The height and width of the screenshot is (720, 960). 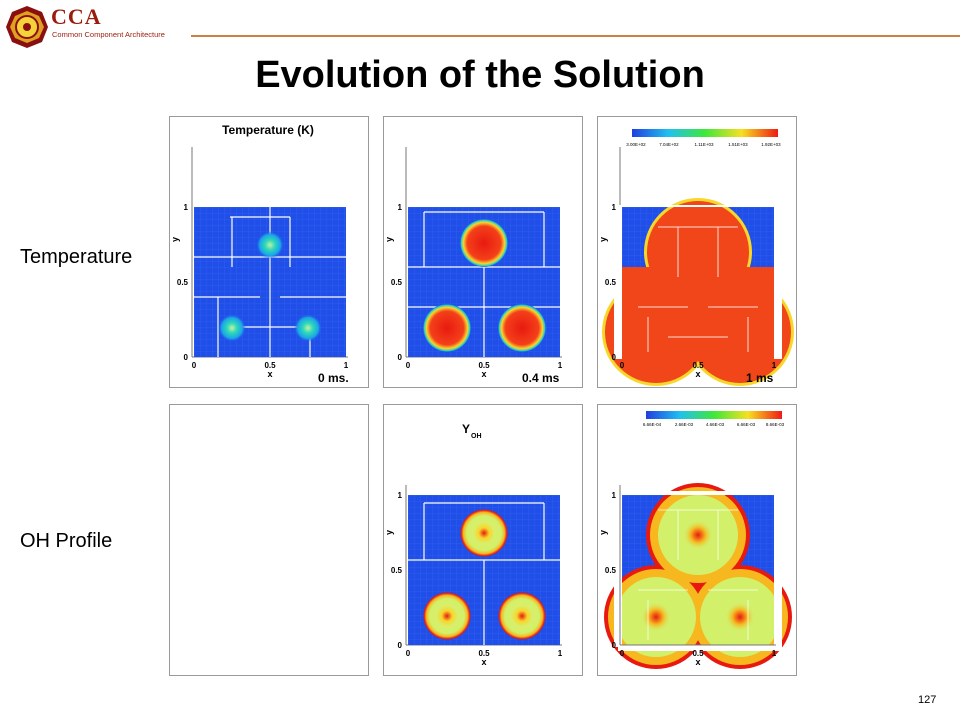 I want to click on plot-oh-mid: Y OH 1 0.5 0 y 0 0.5 1 x, so click(x=483, y=540).